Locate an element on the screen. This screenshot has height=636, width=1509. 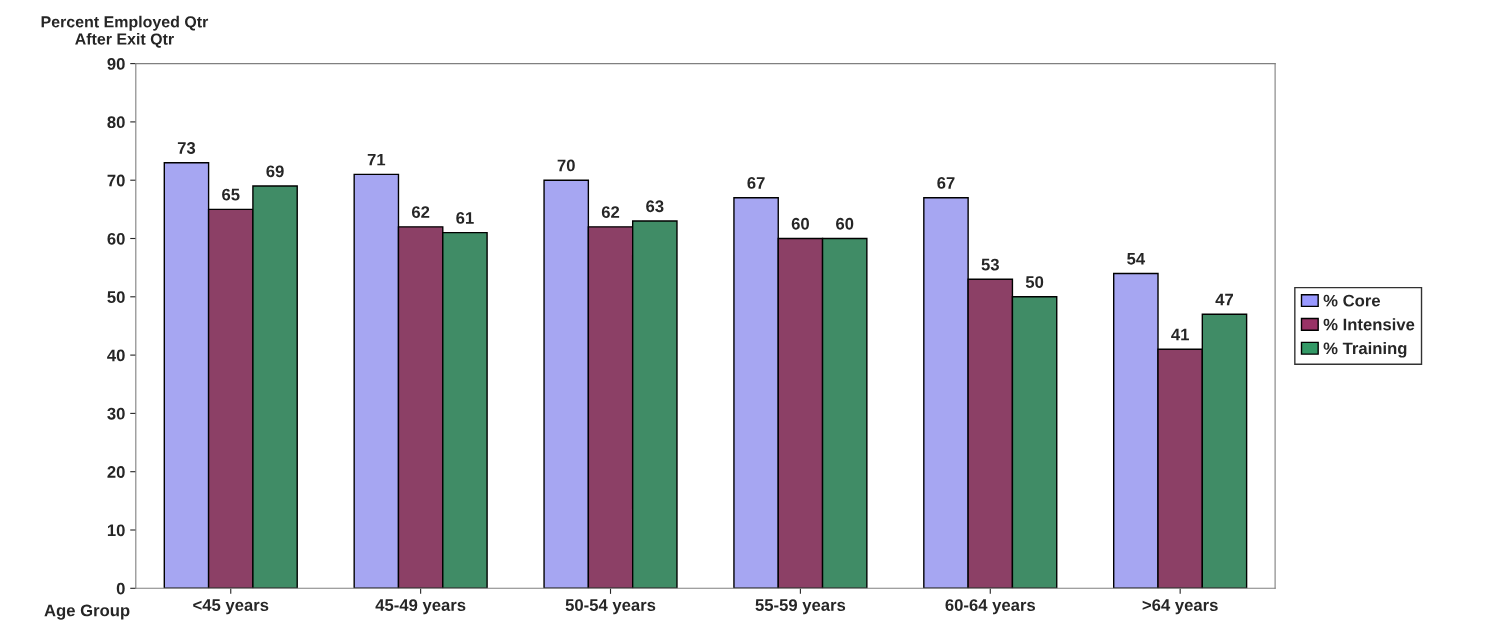
data-label: 70 is located at coordinates (566, 165).